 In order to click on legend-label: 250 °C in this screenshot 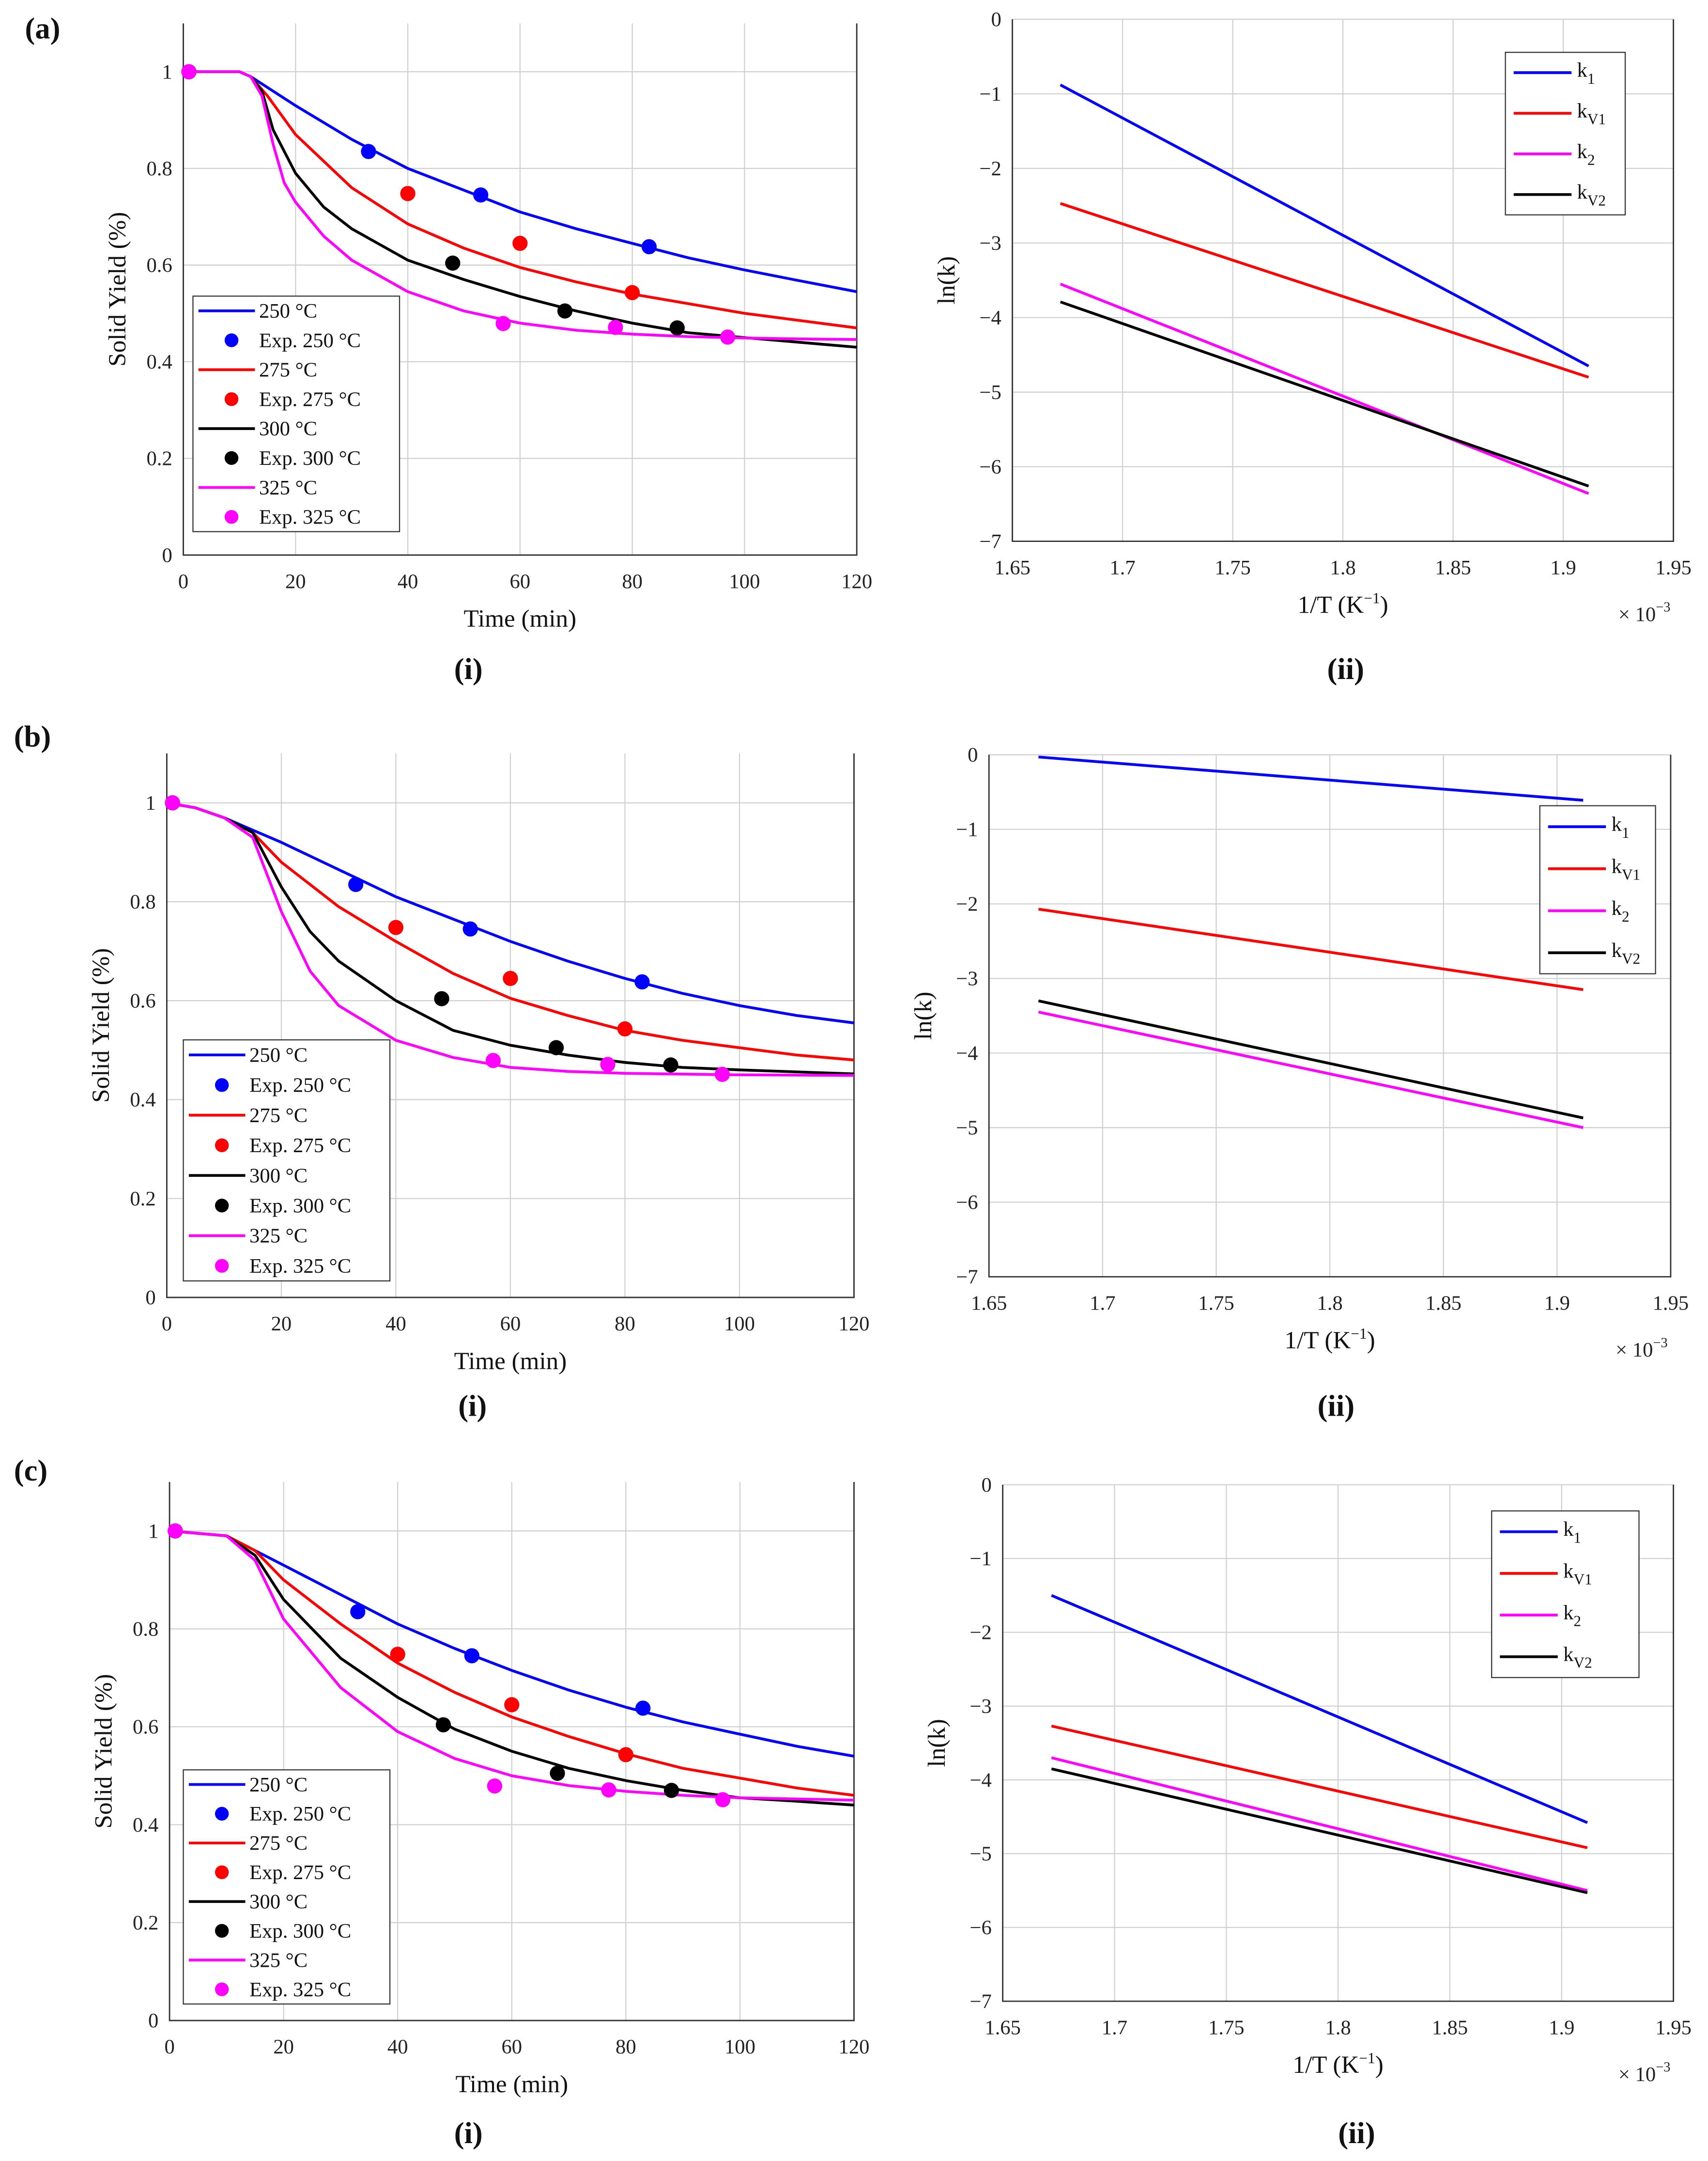, I will do `click(288, 311)`.